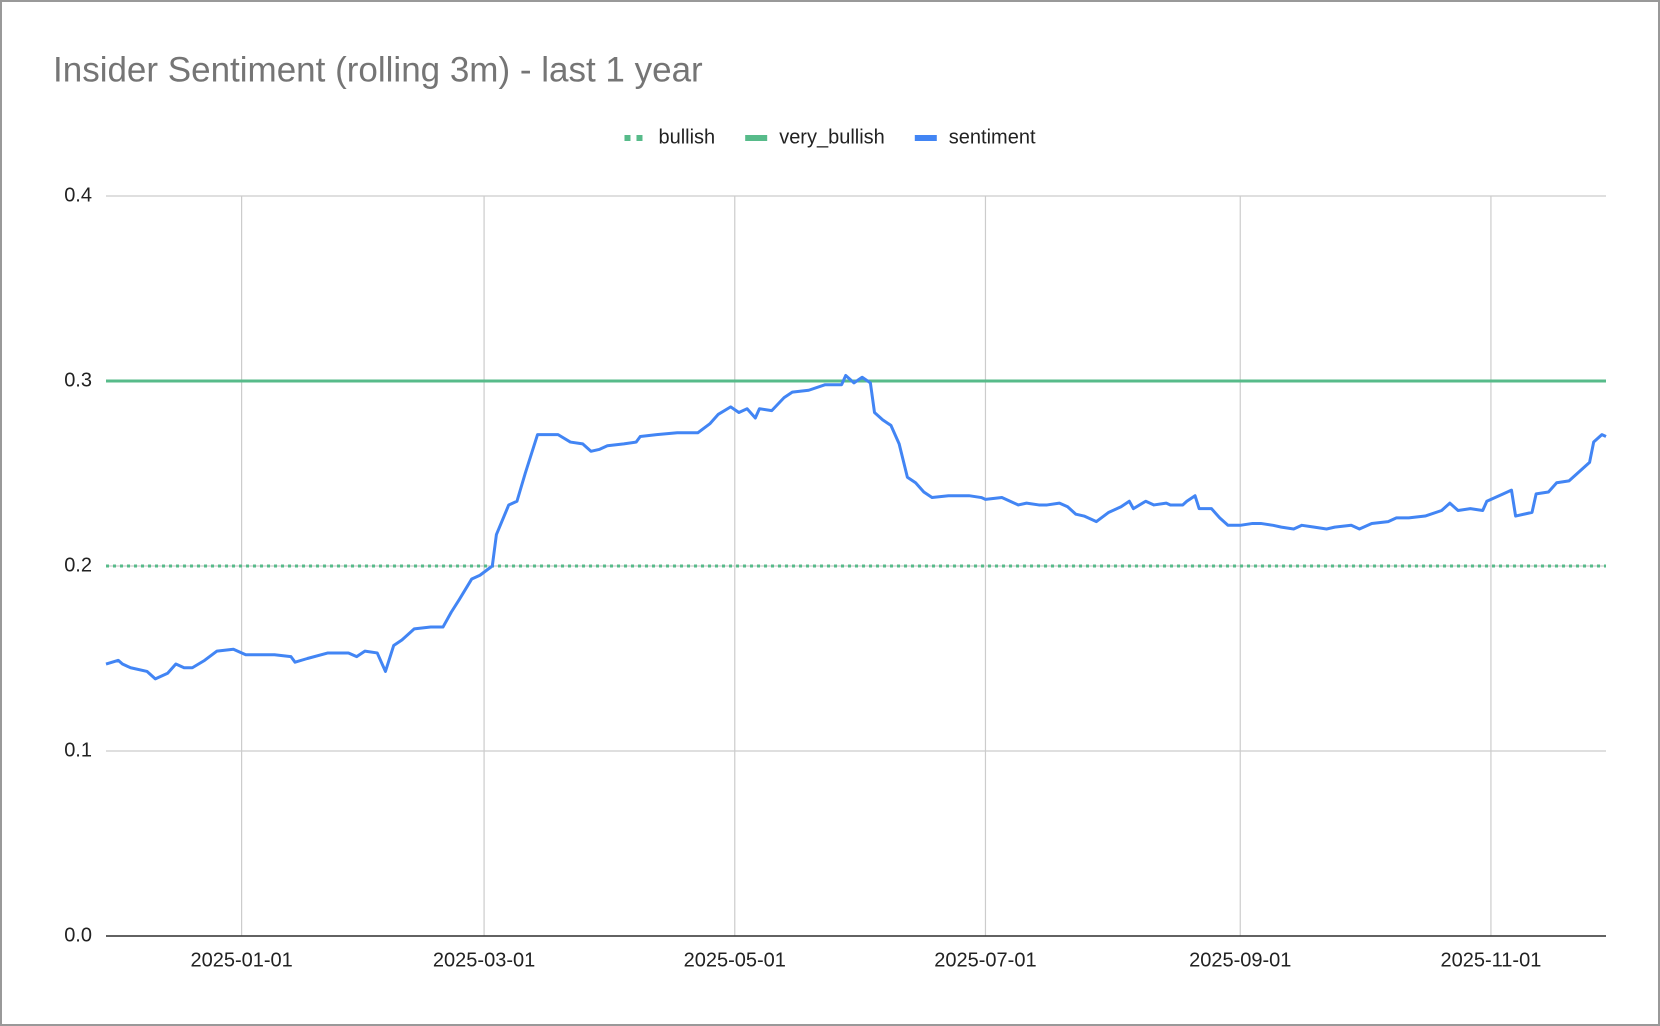 The width and height of the screenshot is (1660, 1026). Describe the element at coordinates (1240, 960) in the screenshot. I see `x-tick-label: 2025-09-01` at that location.